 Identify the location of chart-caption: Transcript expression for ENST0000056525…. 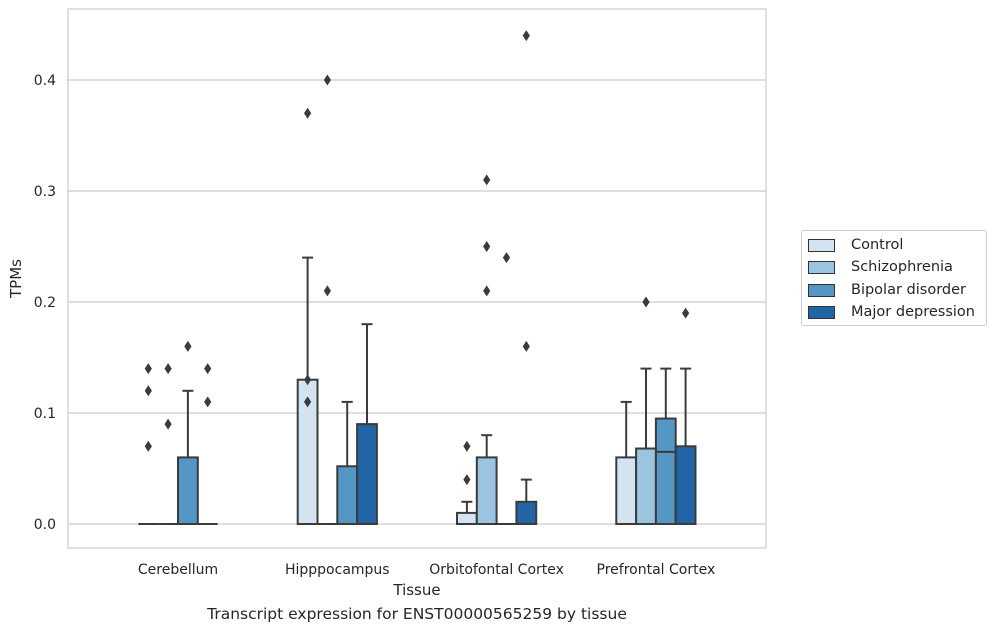
(417, 614).